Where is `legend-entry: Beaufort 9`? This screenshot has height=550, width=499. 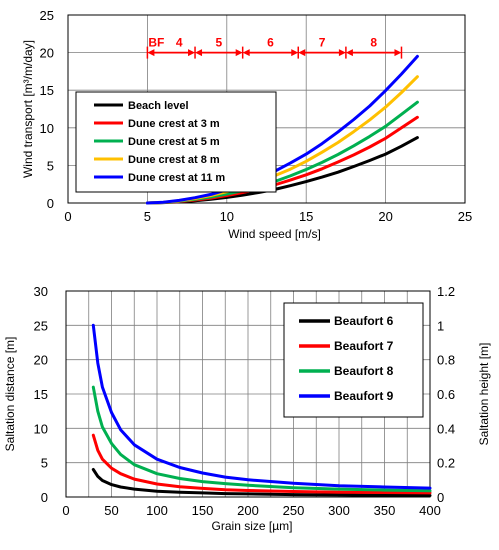 legend-entry: Beaufort 9 is located at coordinates (364, 396).